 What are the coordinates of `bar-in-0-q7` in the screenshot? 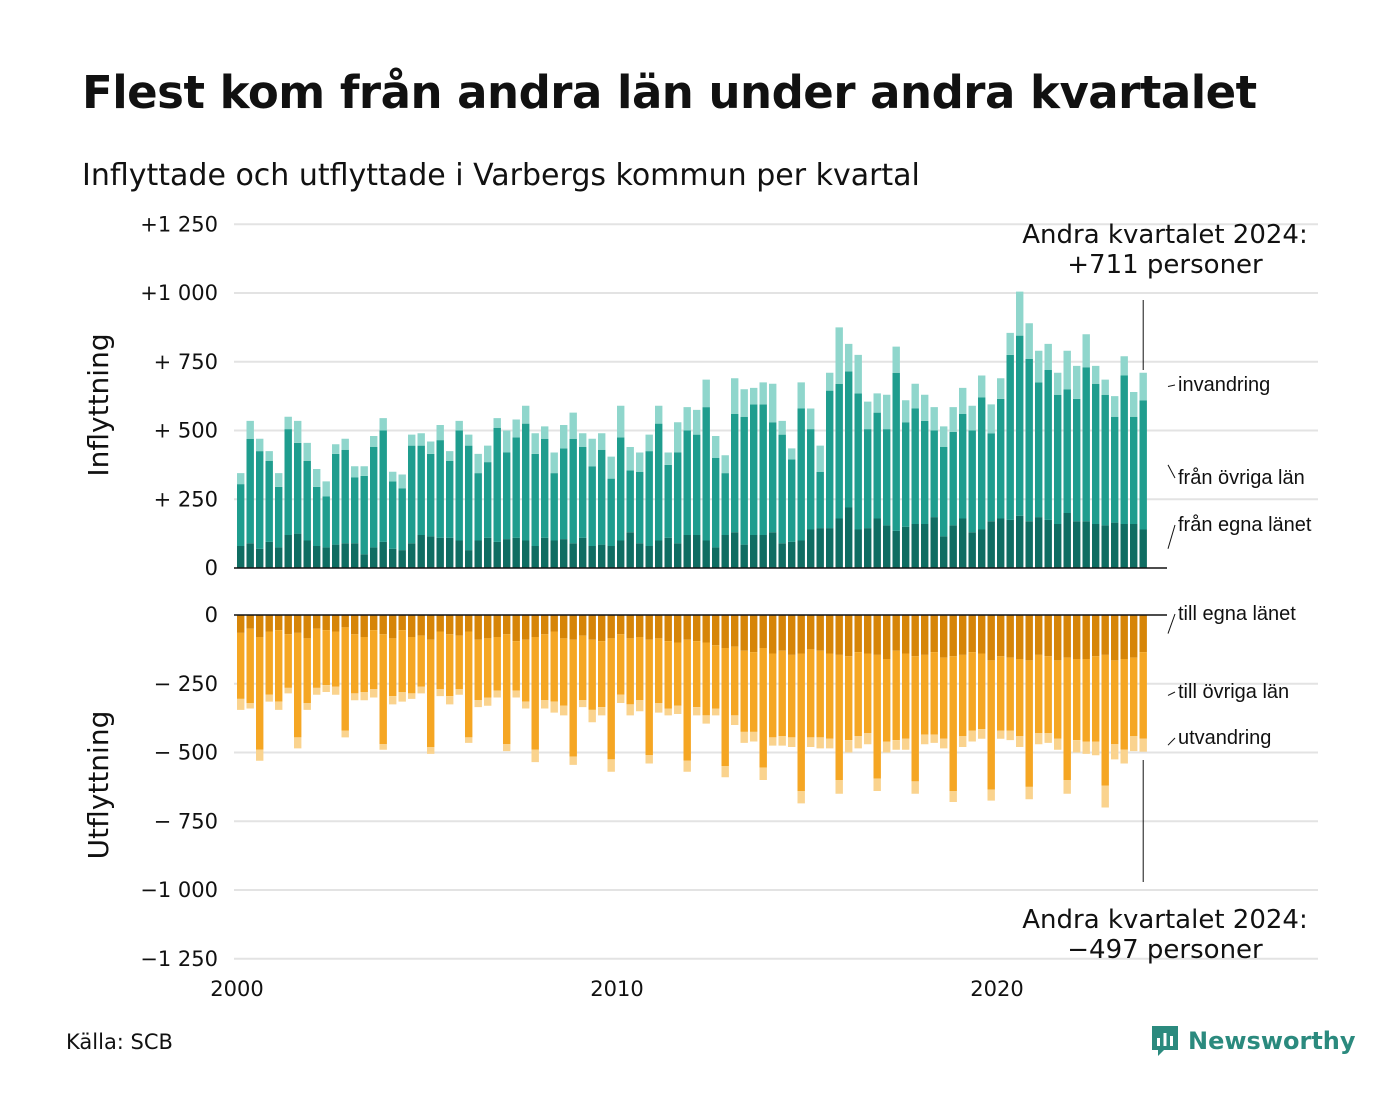 It's located at (307, 554).